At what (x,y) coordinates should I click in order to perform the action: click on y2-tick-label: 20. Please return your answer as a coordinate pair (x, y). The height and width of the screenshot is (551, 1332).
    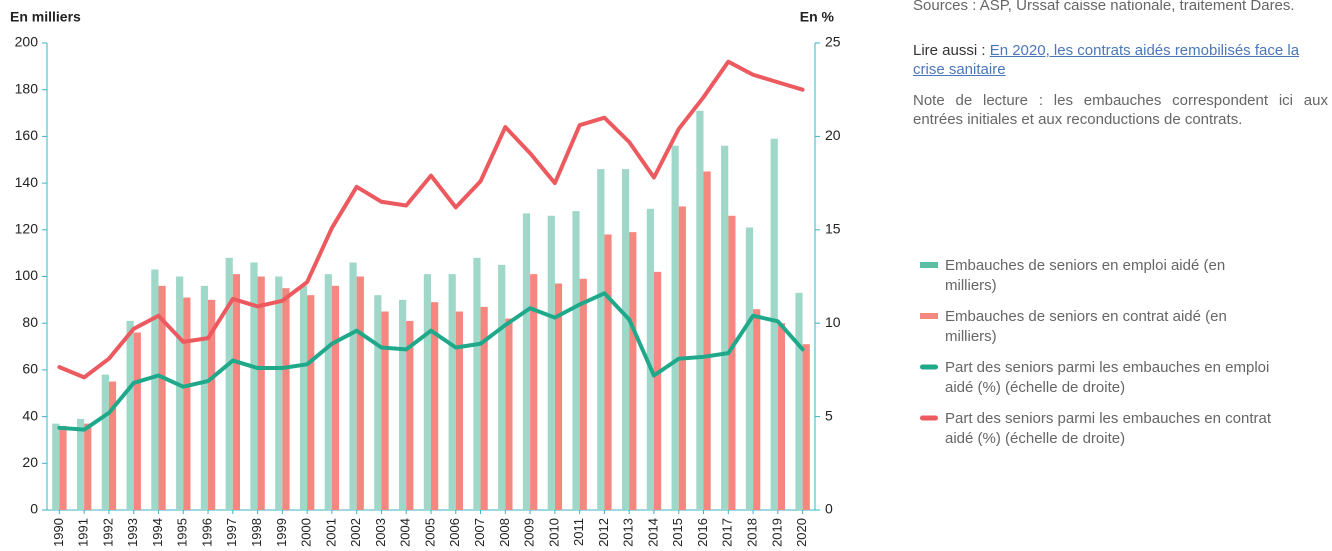
    Looking at the image, I should click on (833, 135).